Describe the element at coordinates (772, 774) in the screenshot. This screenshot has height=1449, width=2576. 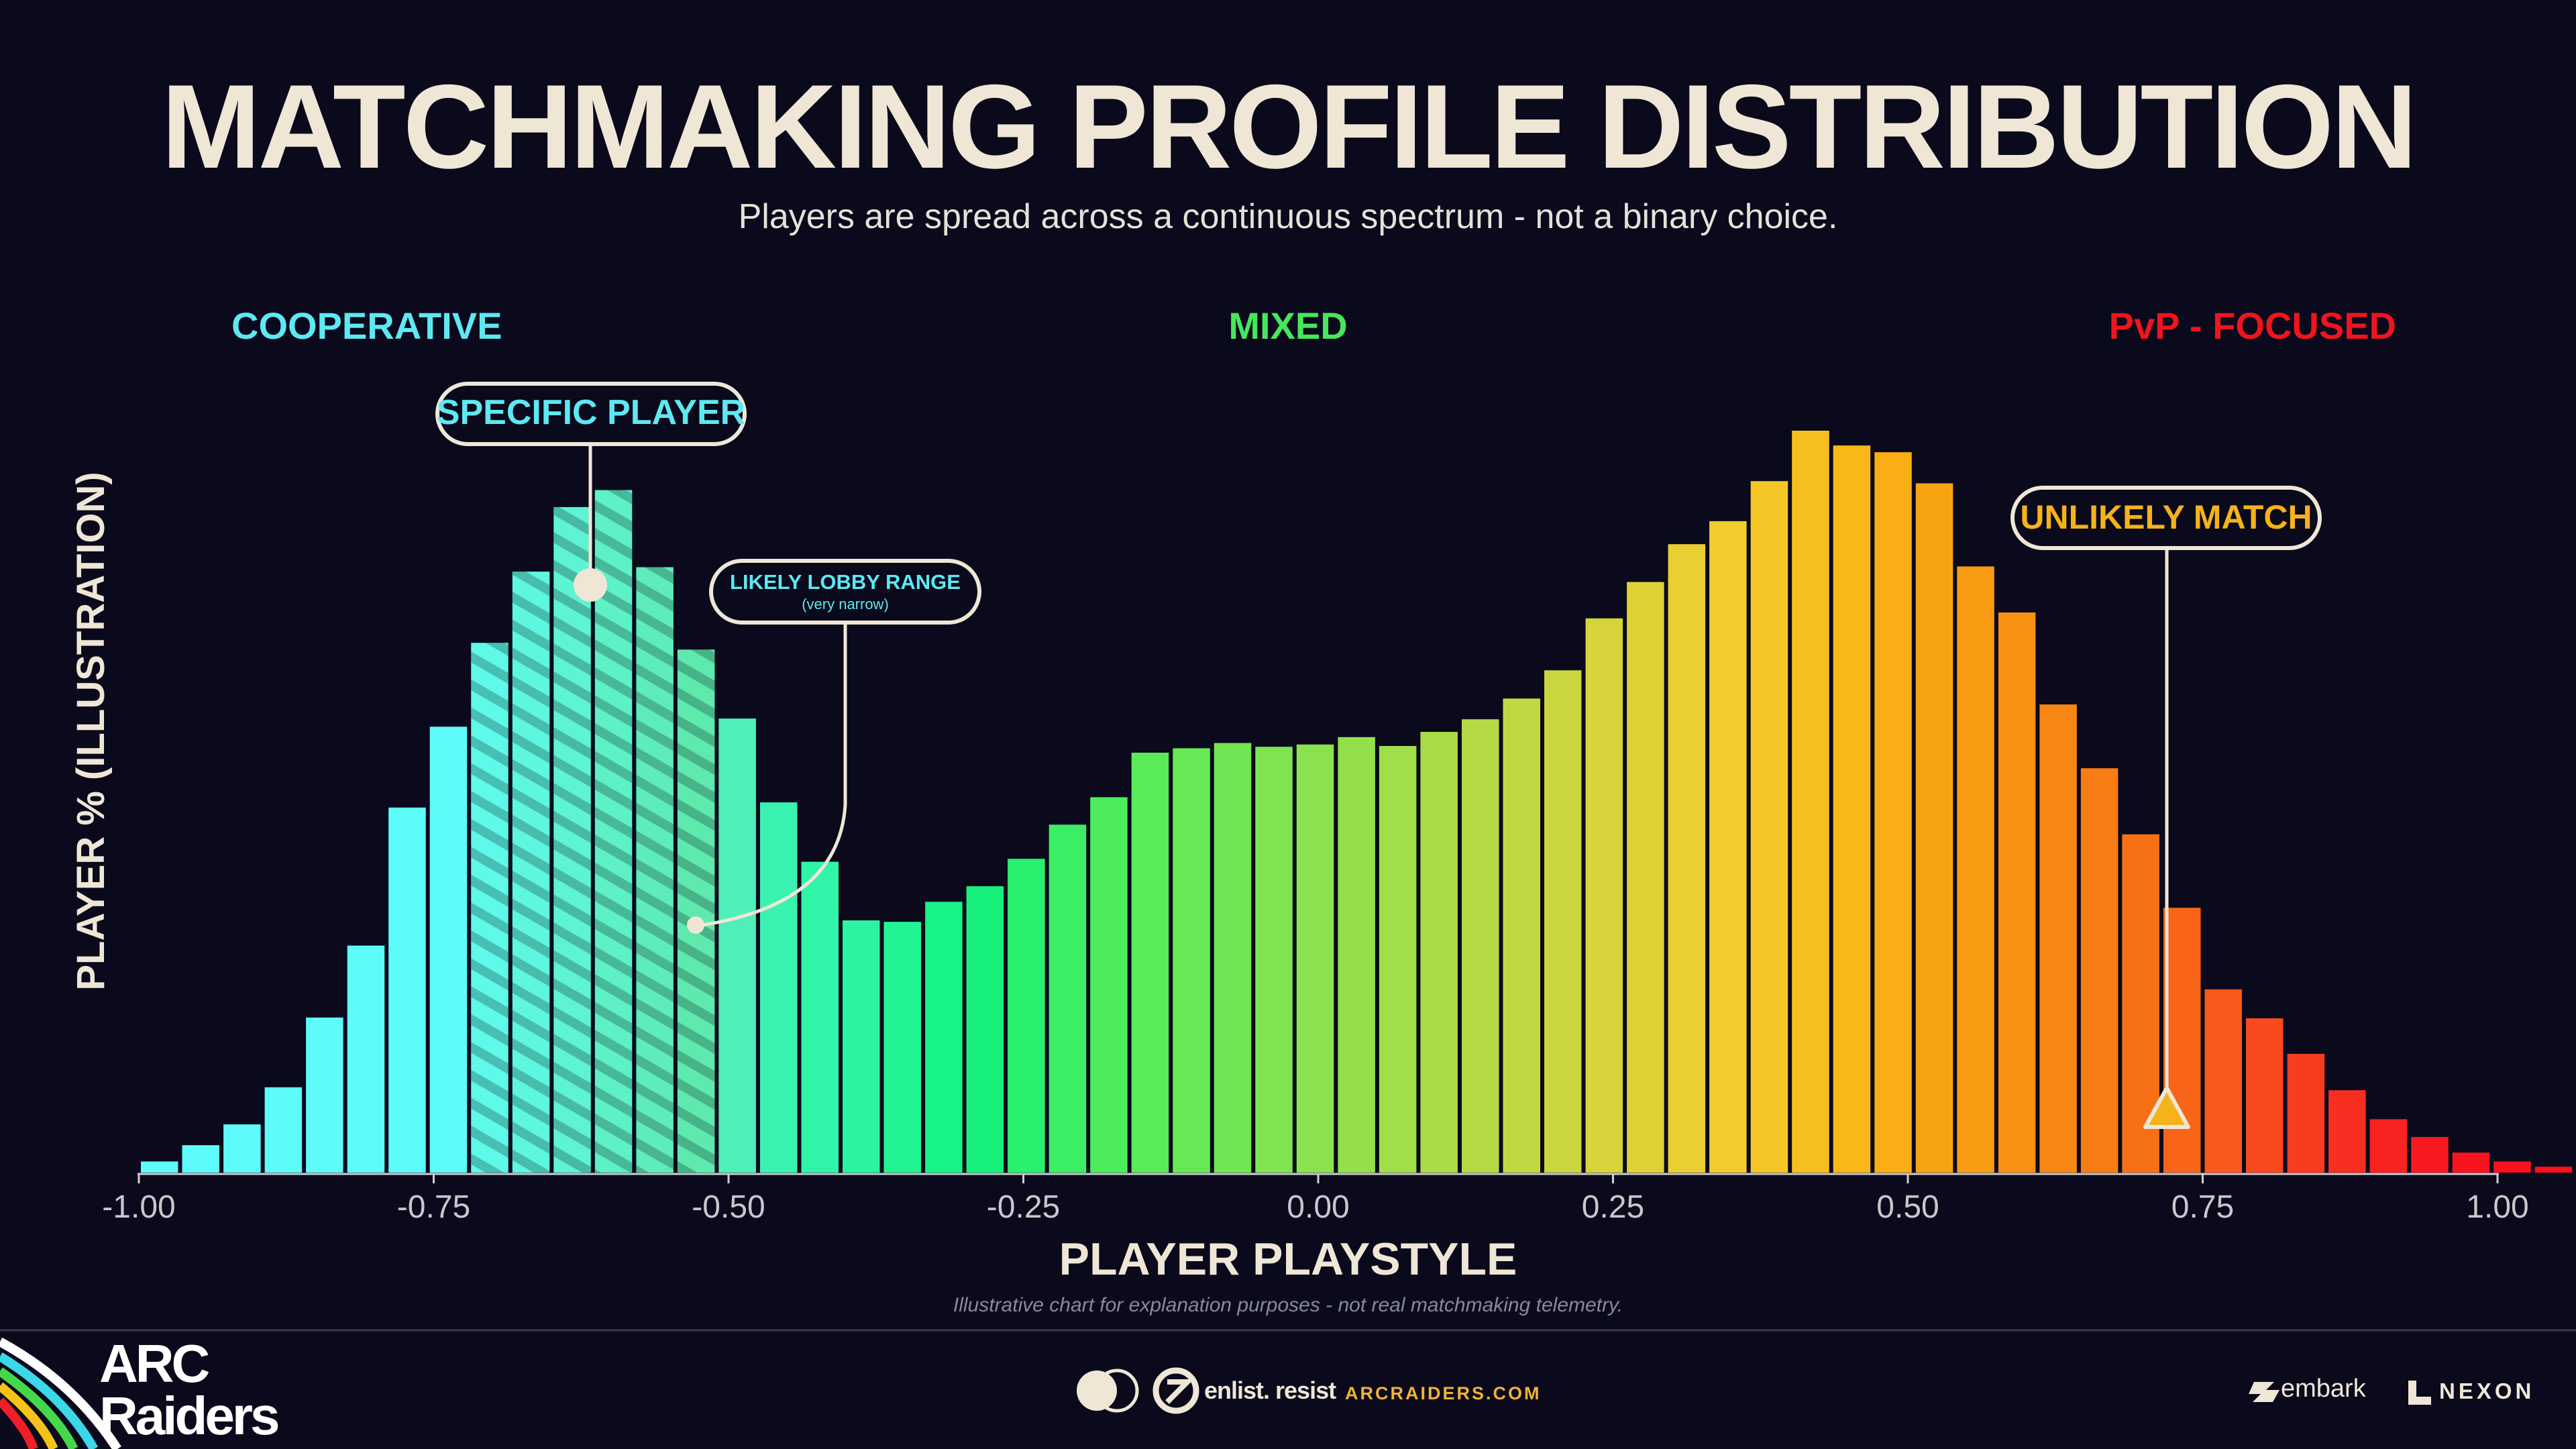
I see `callout-lobby-leader` at that location.